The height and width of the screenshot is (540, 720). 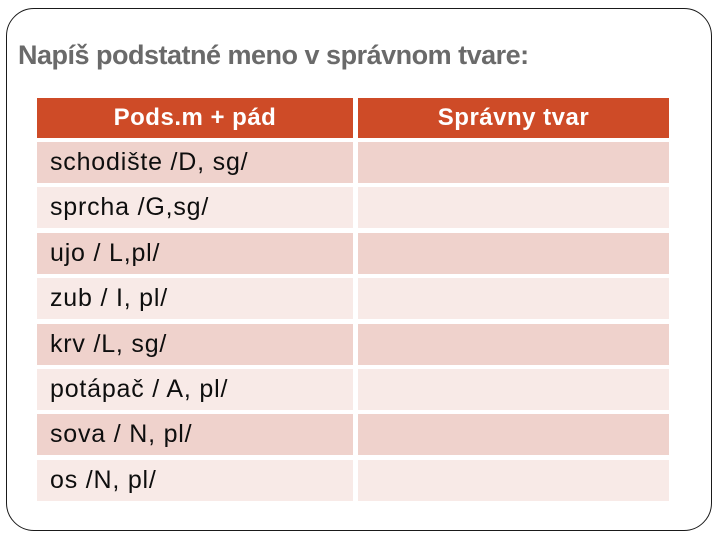 I want to click on pods-cell: sova / N, pl/, so click(x=195, y=435).